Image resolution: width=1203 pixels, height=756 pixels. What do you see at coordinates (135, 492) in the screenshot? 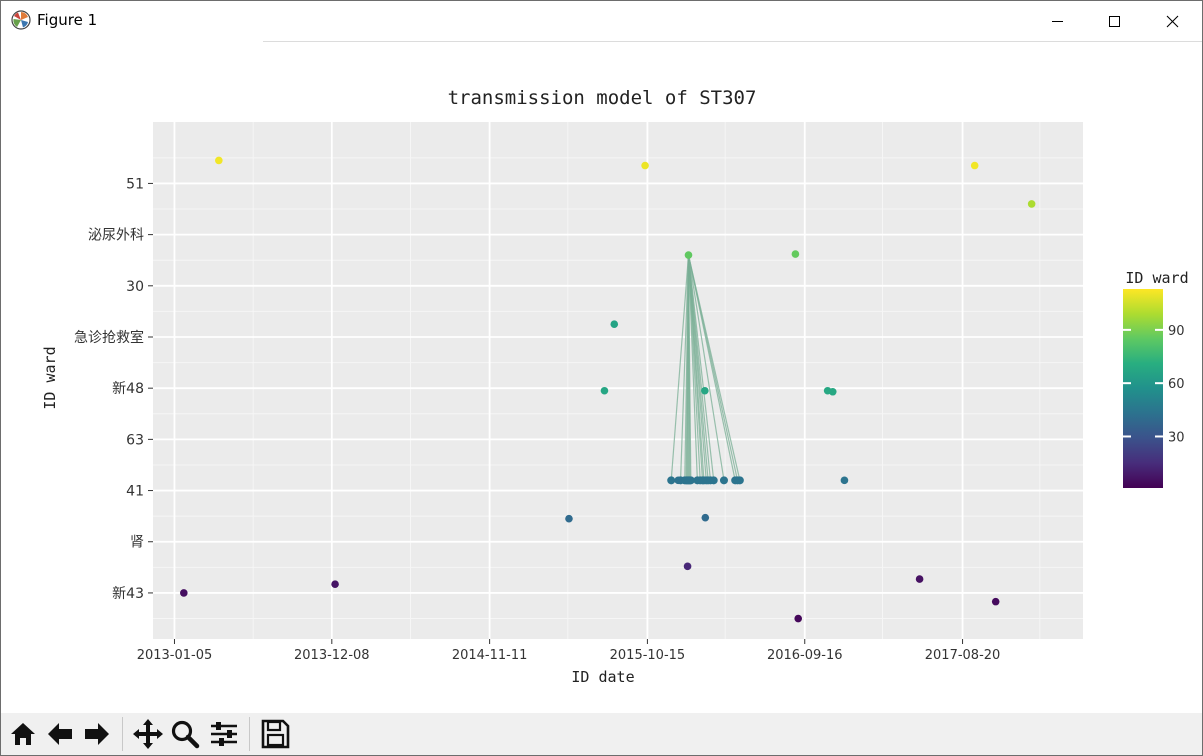
I see `y-tick-label: 41` at bounding box center [135, 492].